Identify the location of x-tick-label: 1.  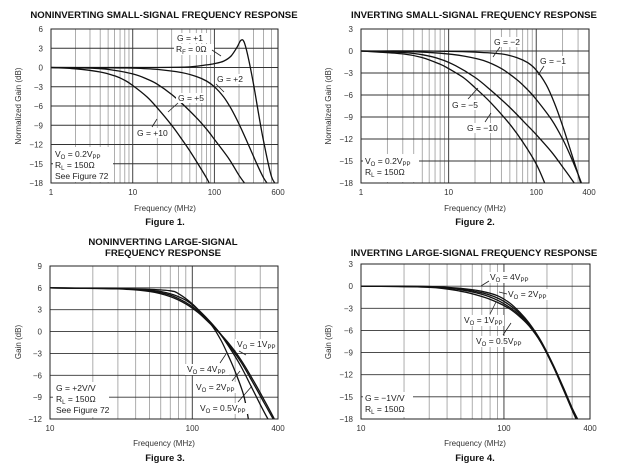
(51, 192).